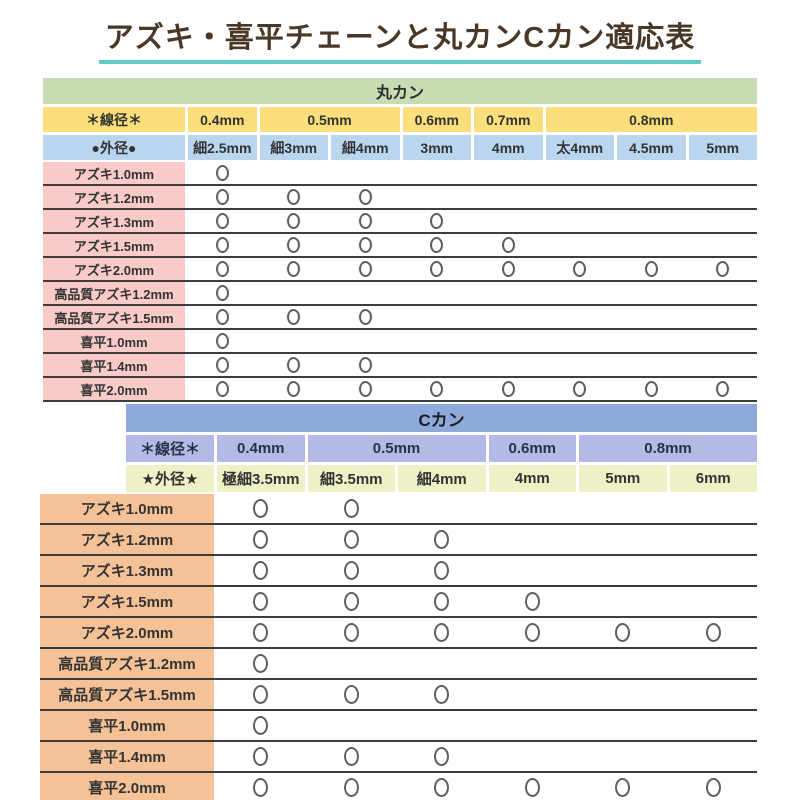  Describe the element at coordinates (396, 448) in the screenshot. I see `ckan-wire-size: 0.5mm` at that location.